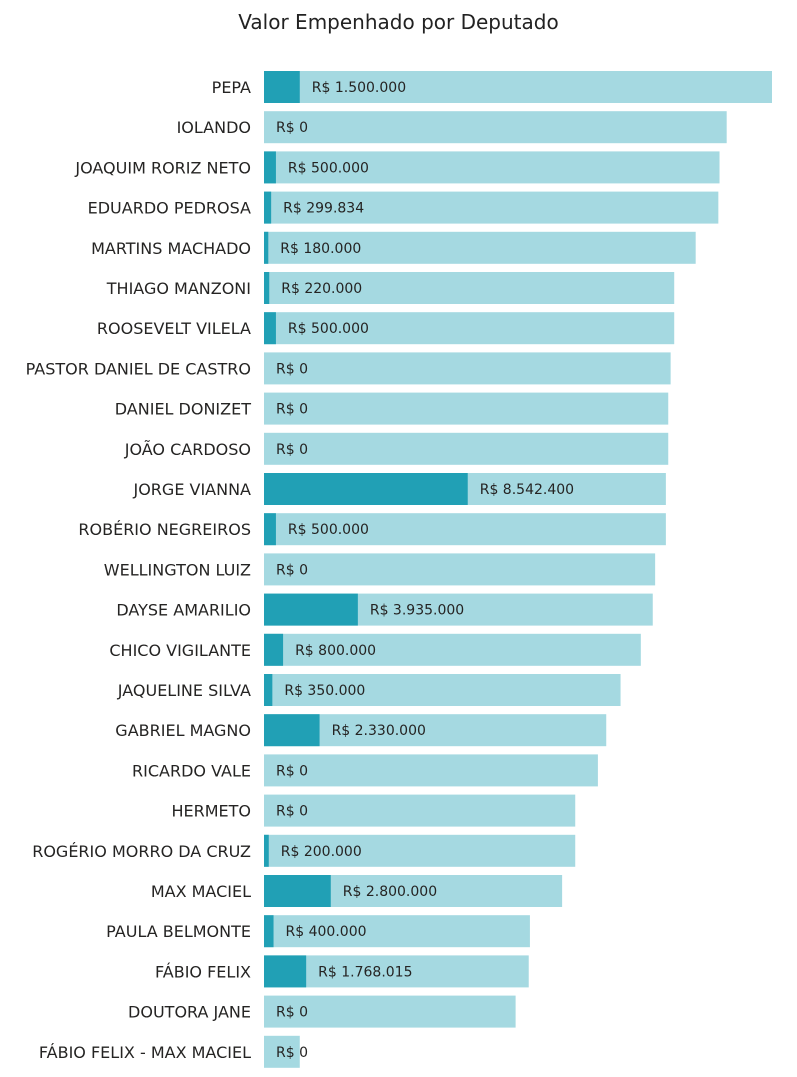  I want to click on category-label: PEPA, so click(231, 87).